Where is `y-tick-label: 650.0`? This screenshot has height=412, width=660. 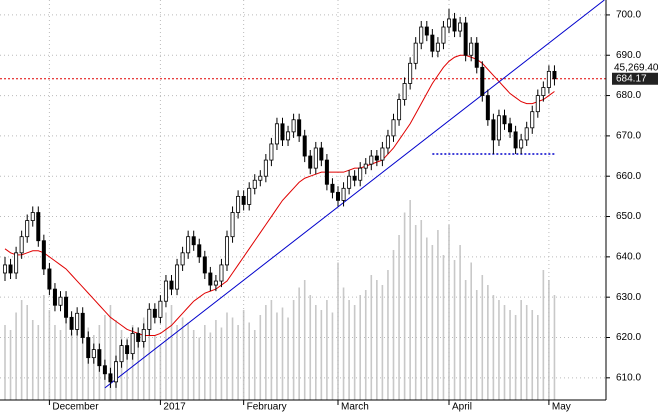 y-tick-label: 650.0 is located at coordinates (628, 216).